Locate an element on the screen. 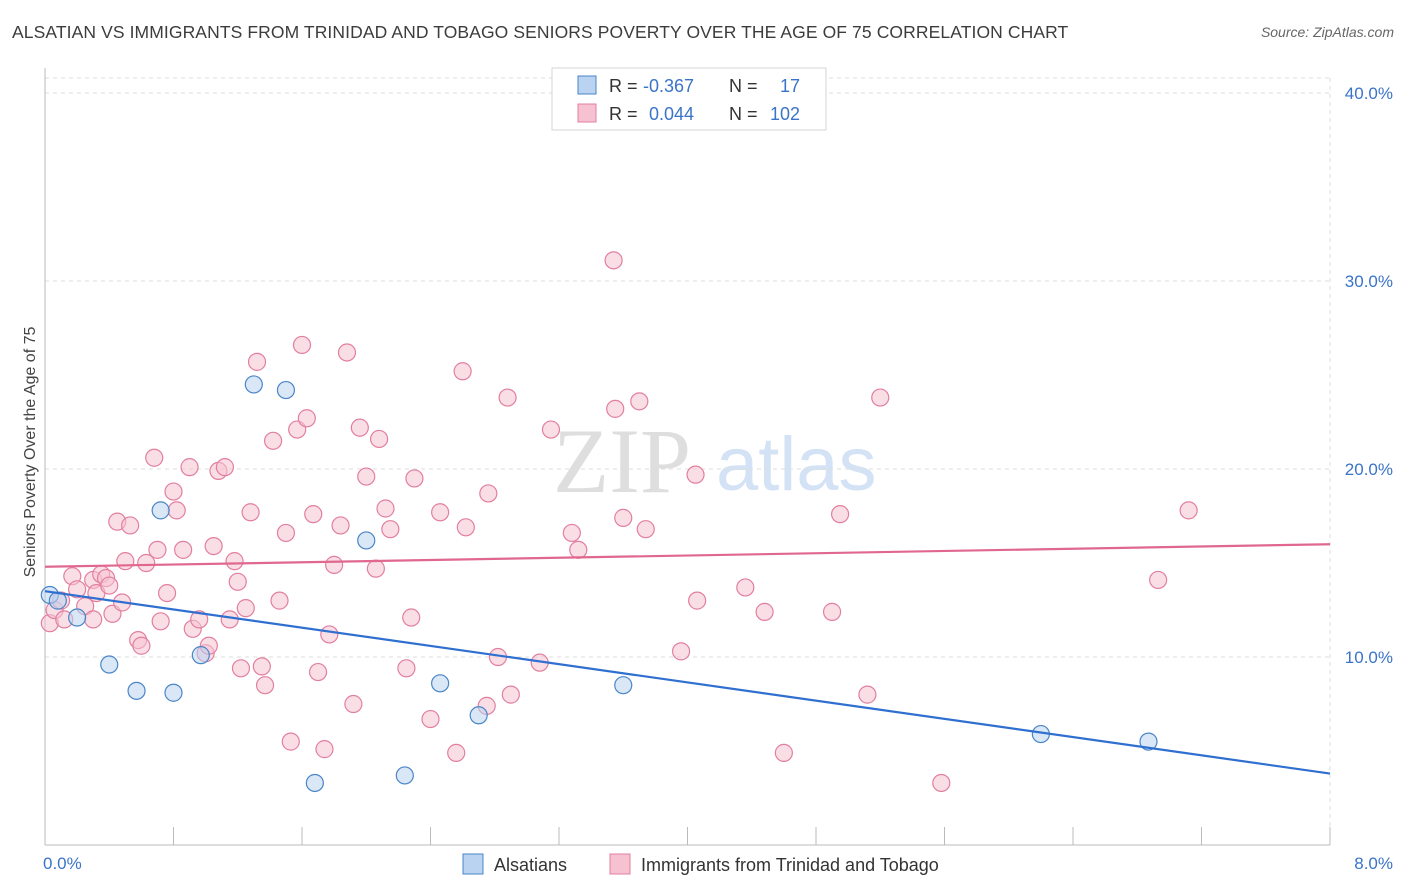  bottom-legend-swatch-immigrants is located at coordinates (620, 864).